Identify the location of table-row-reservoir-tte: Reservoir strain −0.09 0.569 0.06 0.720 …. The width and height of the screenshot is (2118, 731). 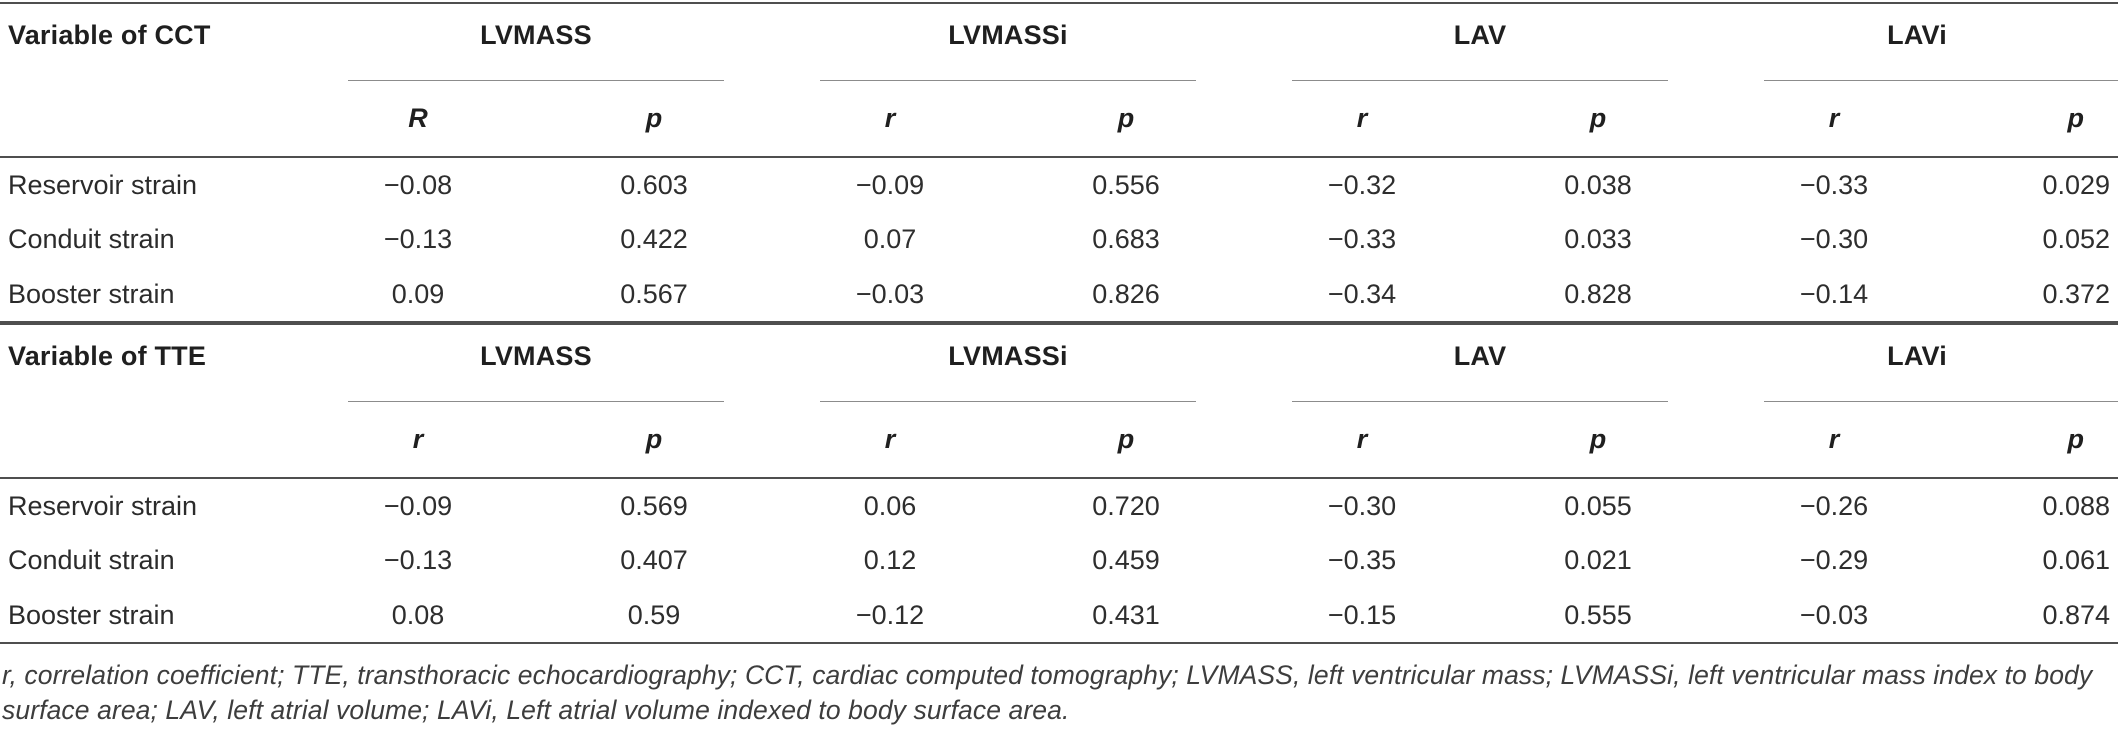
(1059, 505).